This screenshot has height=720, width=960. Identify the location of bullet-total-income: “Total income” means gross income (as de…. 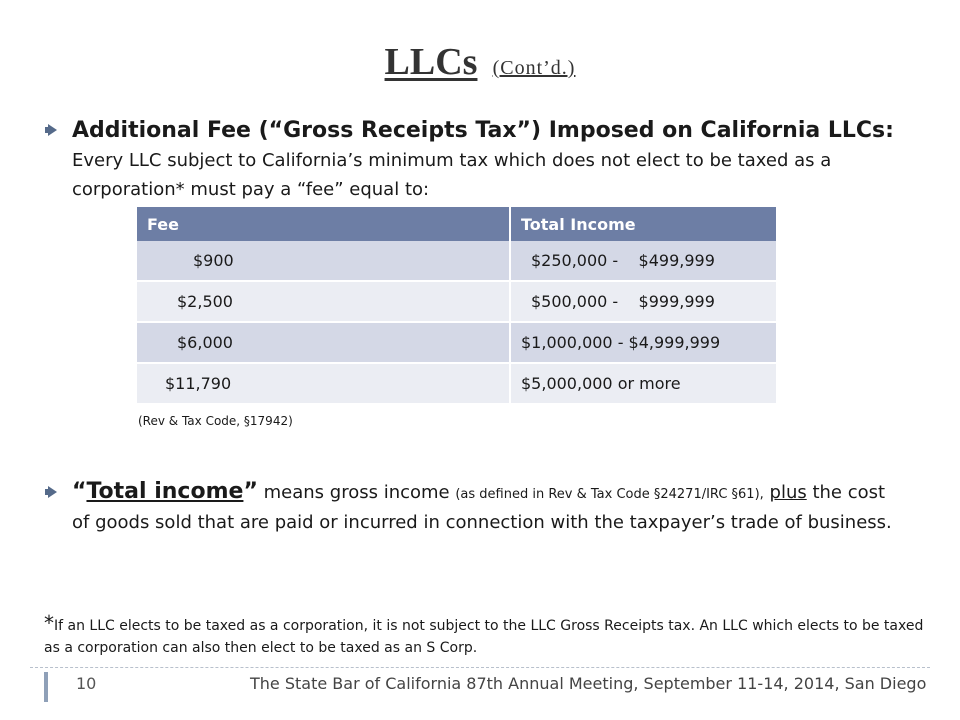
(471, 507).